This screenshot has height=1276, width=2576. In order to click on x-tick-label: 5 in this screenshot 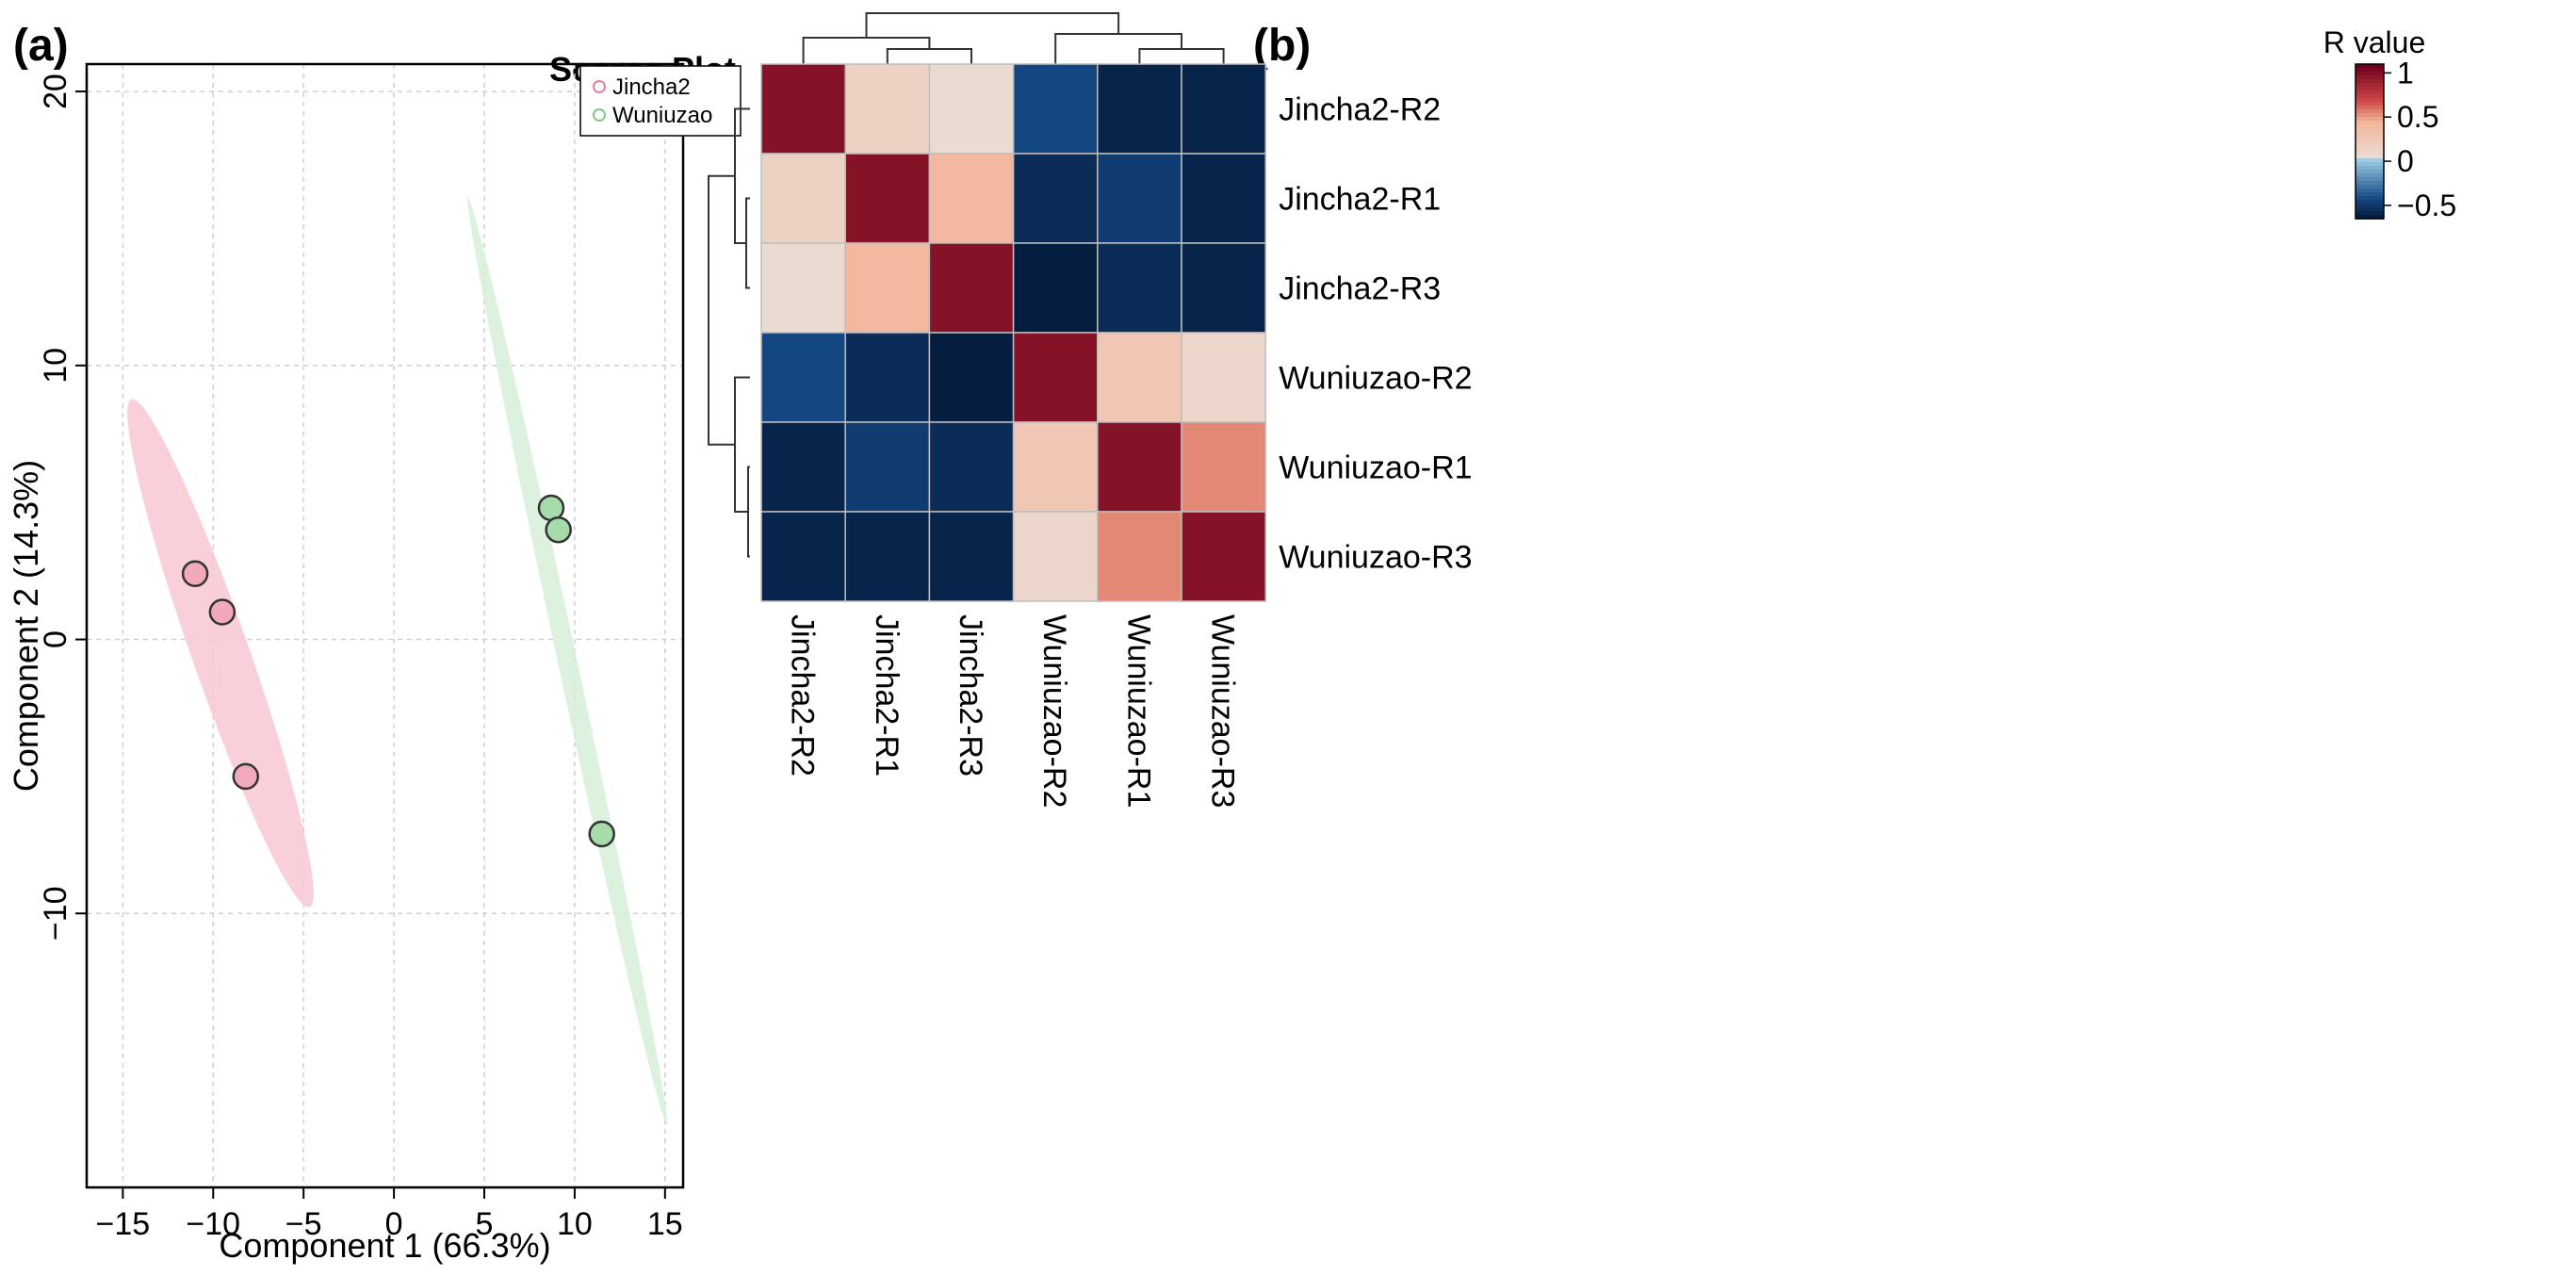, I will do `click(485, 1224)`.